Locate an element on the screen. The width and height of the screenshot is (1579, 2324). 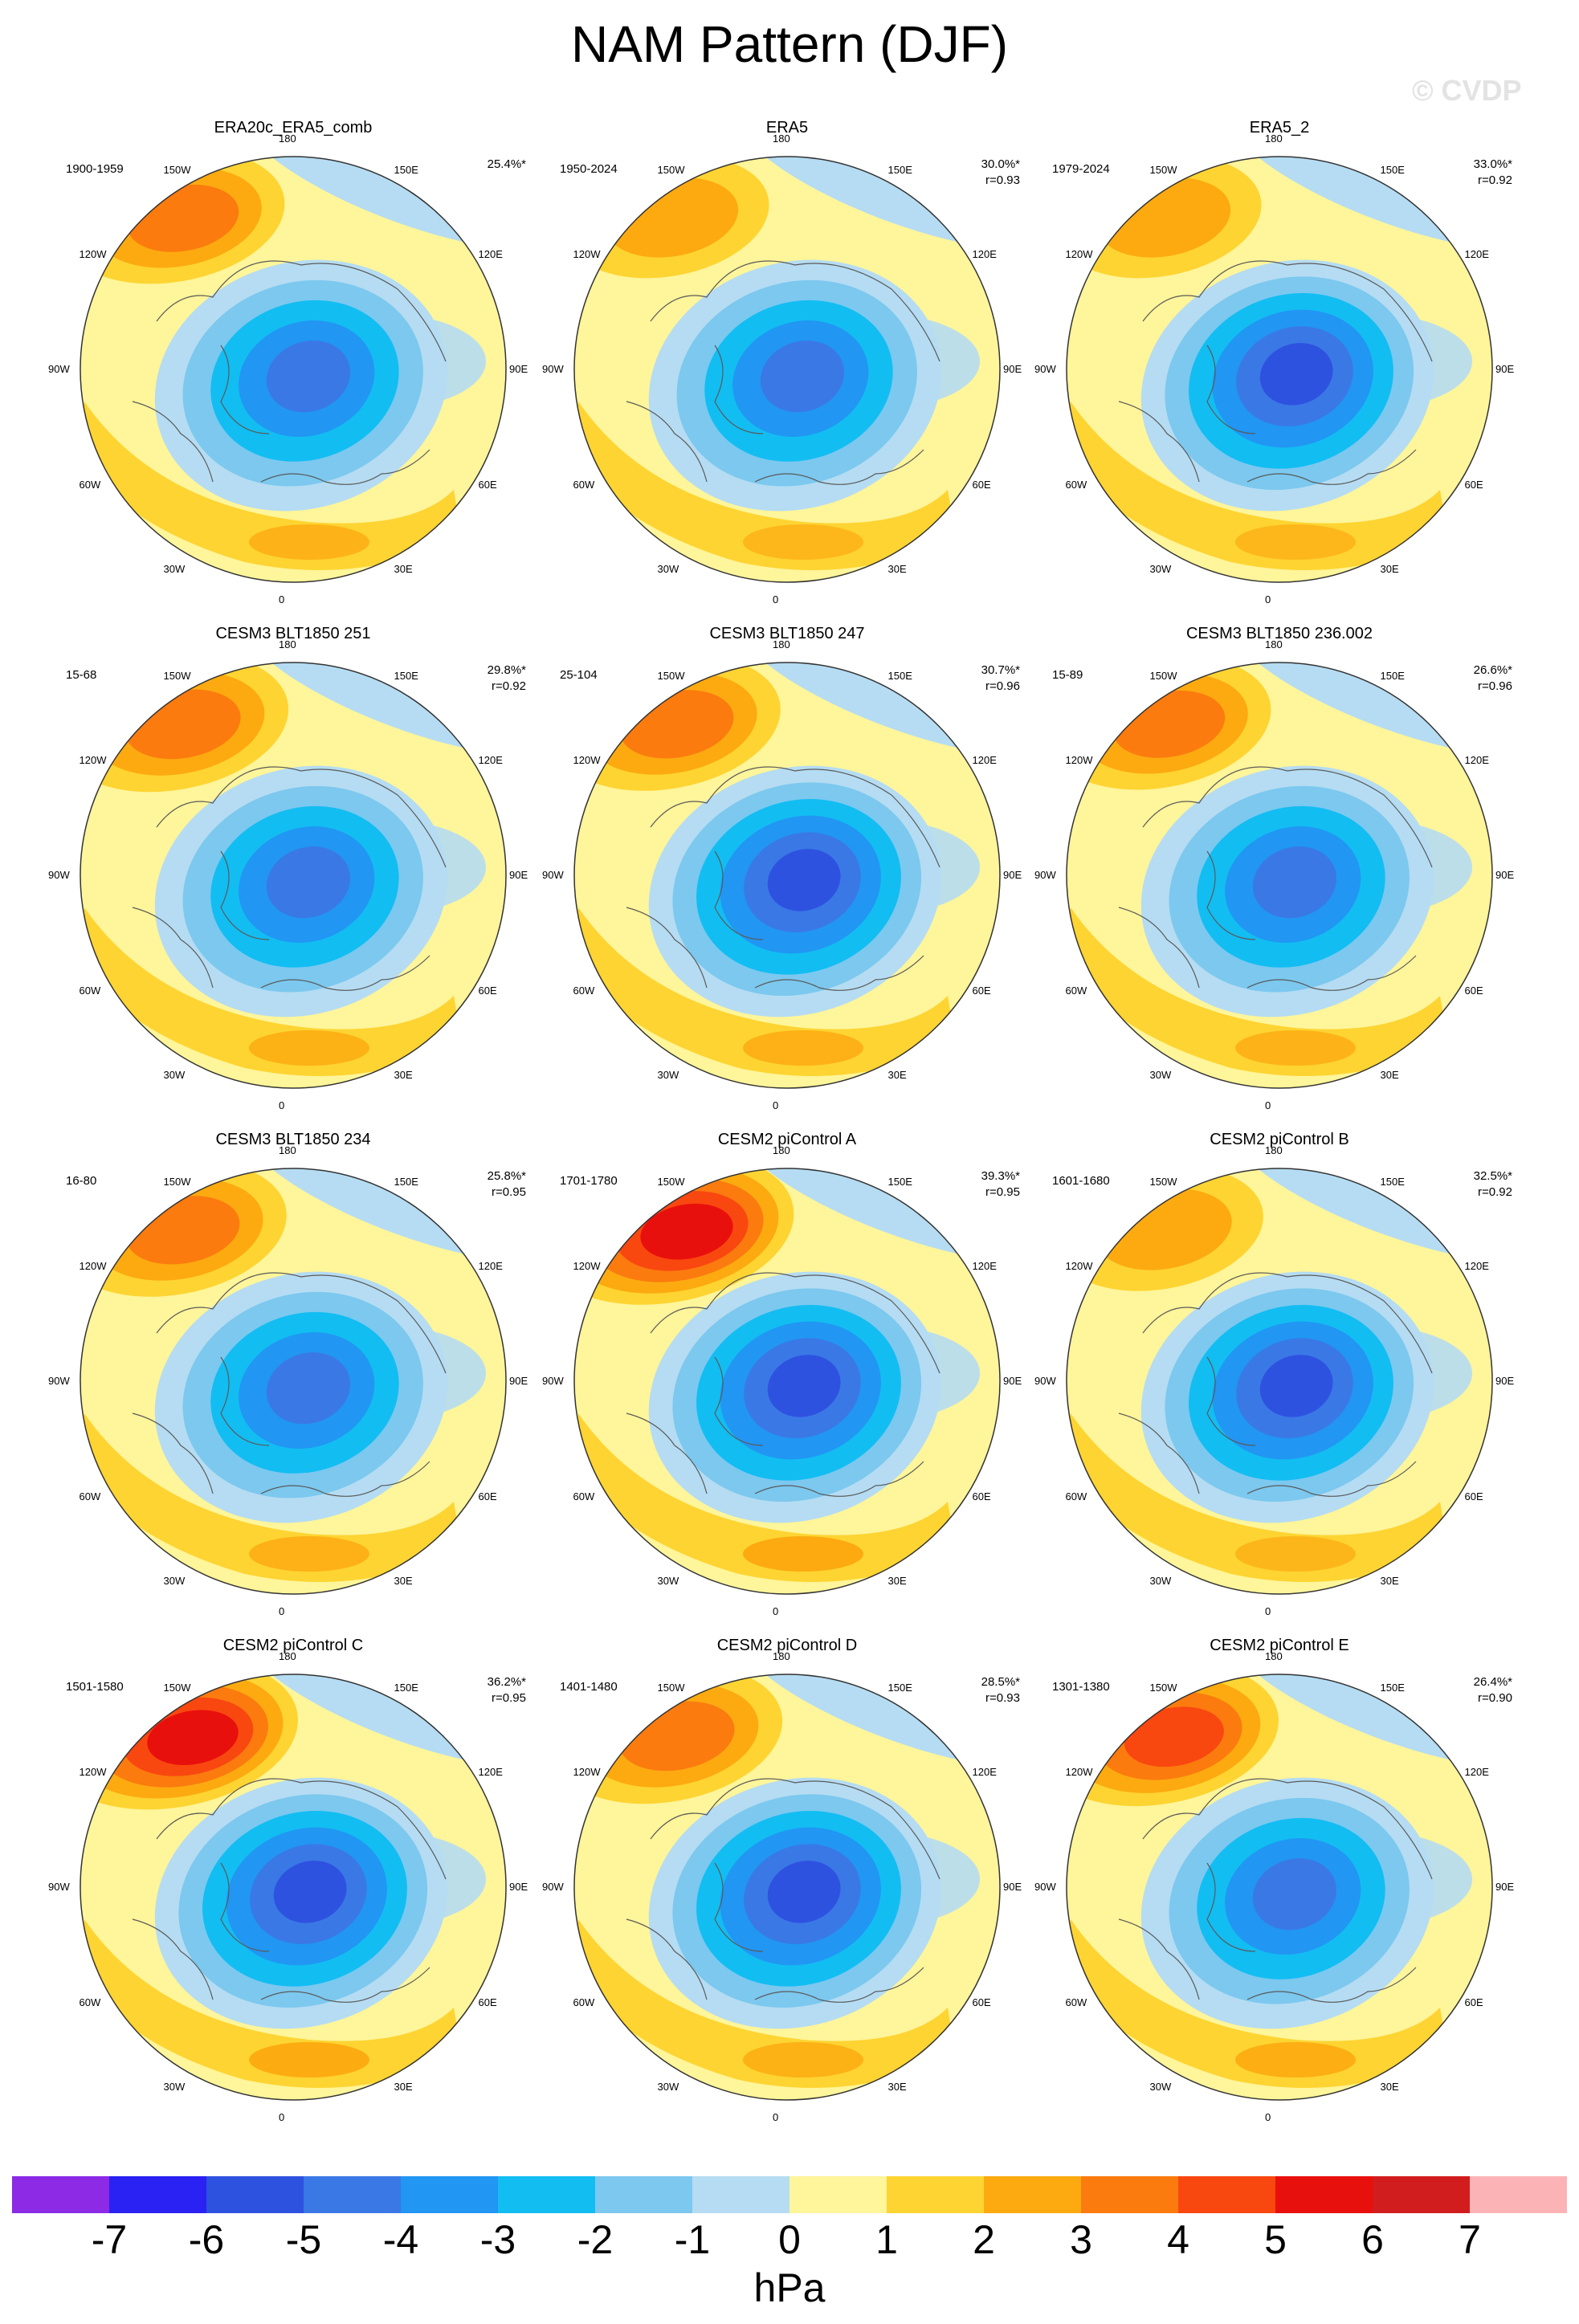
panel-period: 15-68 is located at coordinates (81, 675).